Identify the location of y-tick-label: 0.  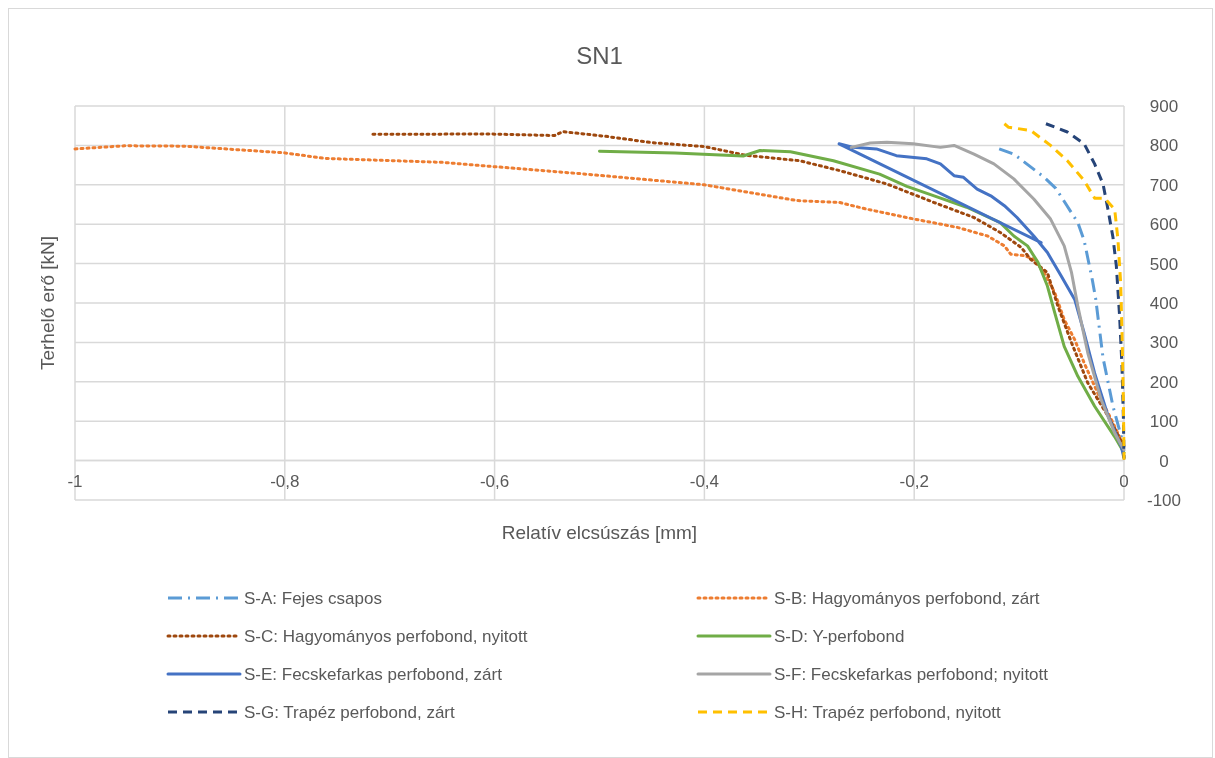
(1164, 461).